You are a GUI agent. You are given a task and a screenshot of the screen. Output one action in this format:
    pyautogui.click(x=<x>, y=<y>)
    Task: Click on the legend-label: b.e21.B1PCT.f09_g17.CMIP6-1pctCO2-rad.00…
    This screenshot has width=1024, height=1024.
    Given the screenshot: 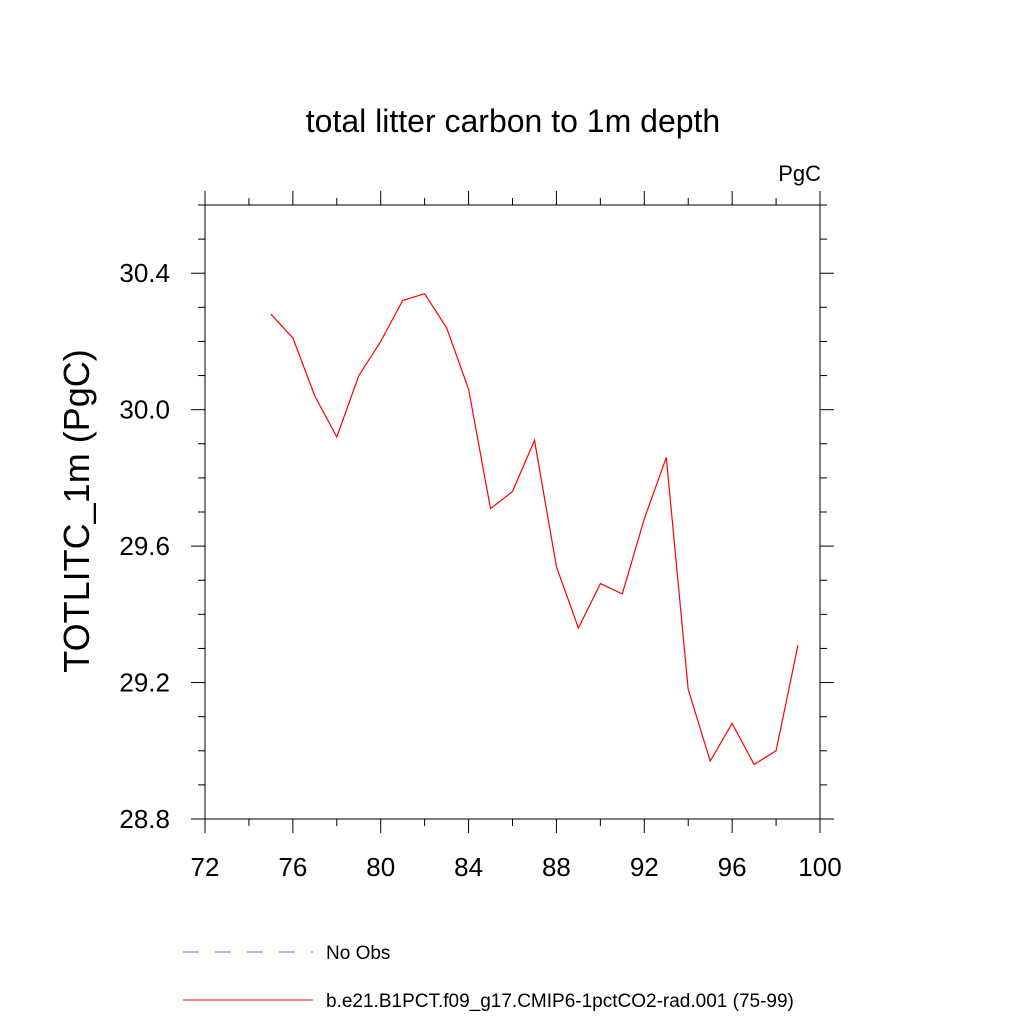 What is the action you would take?
    pyautogui.click(x=560, y=1001)
    